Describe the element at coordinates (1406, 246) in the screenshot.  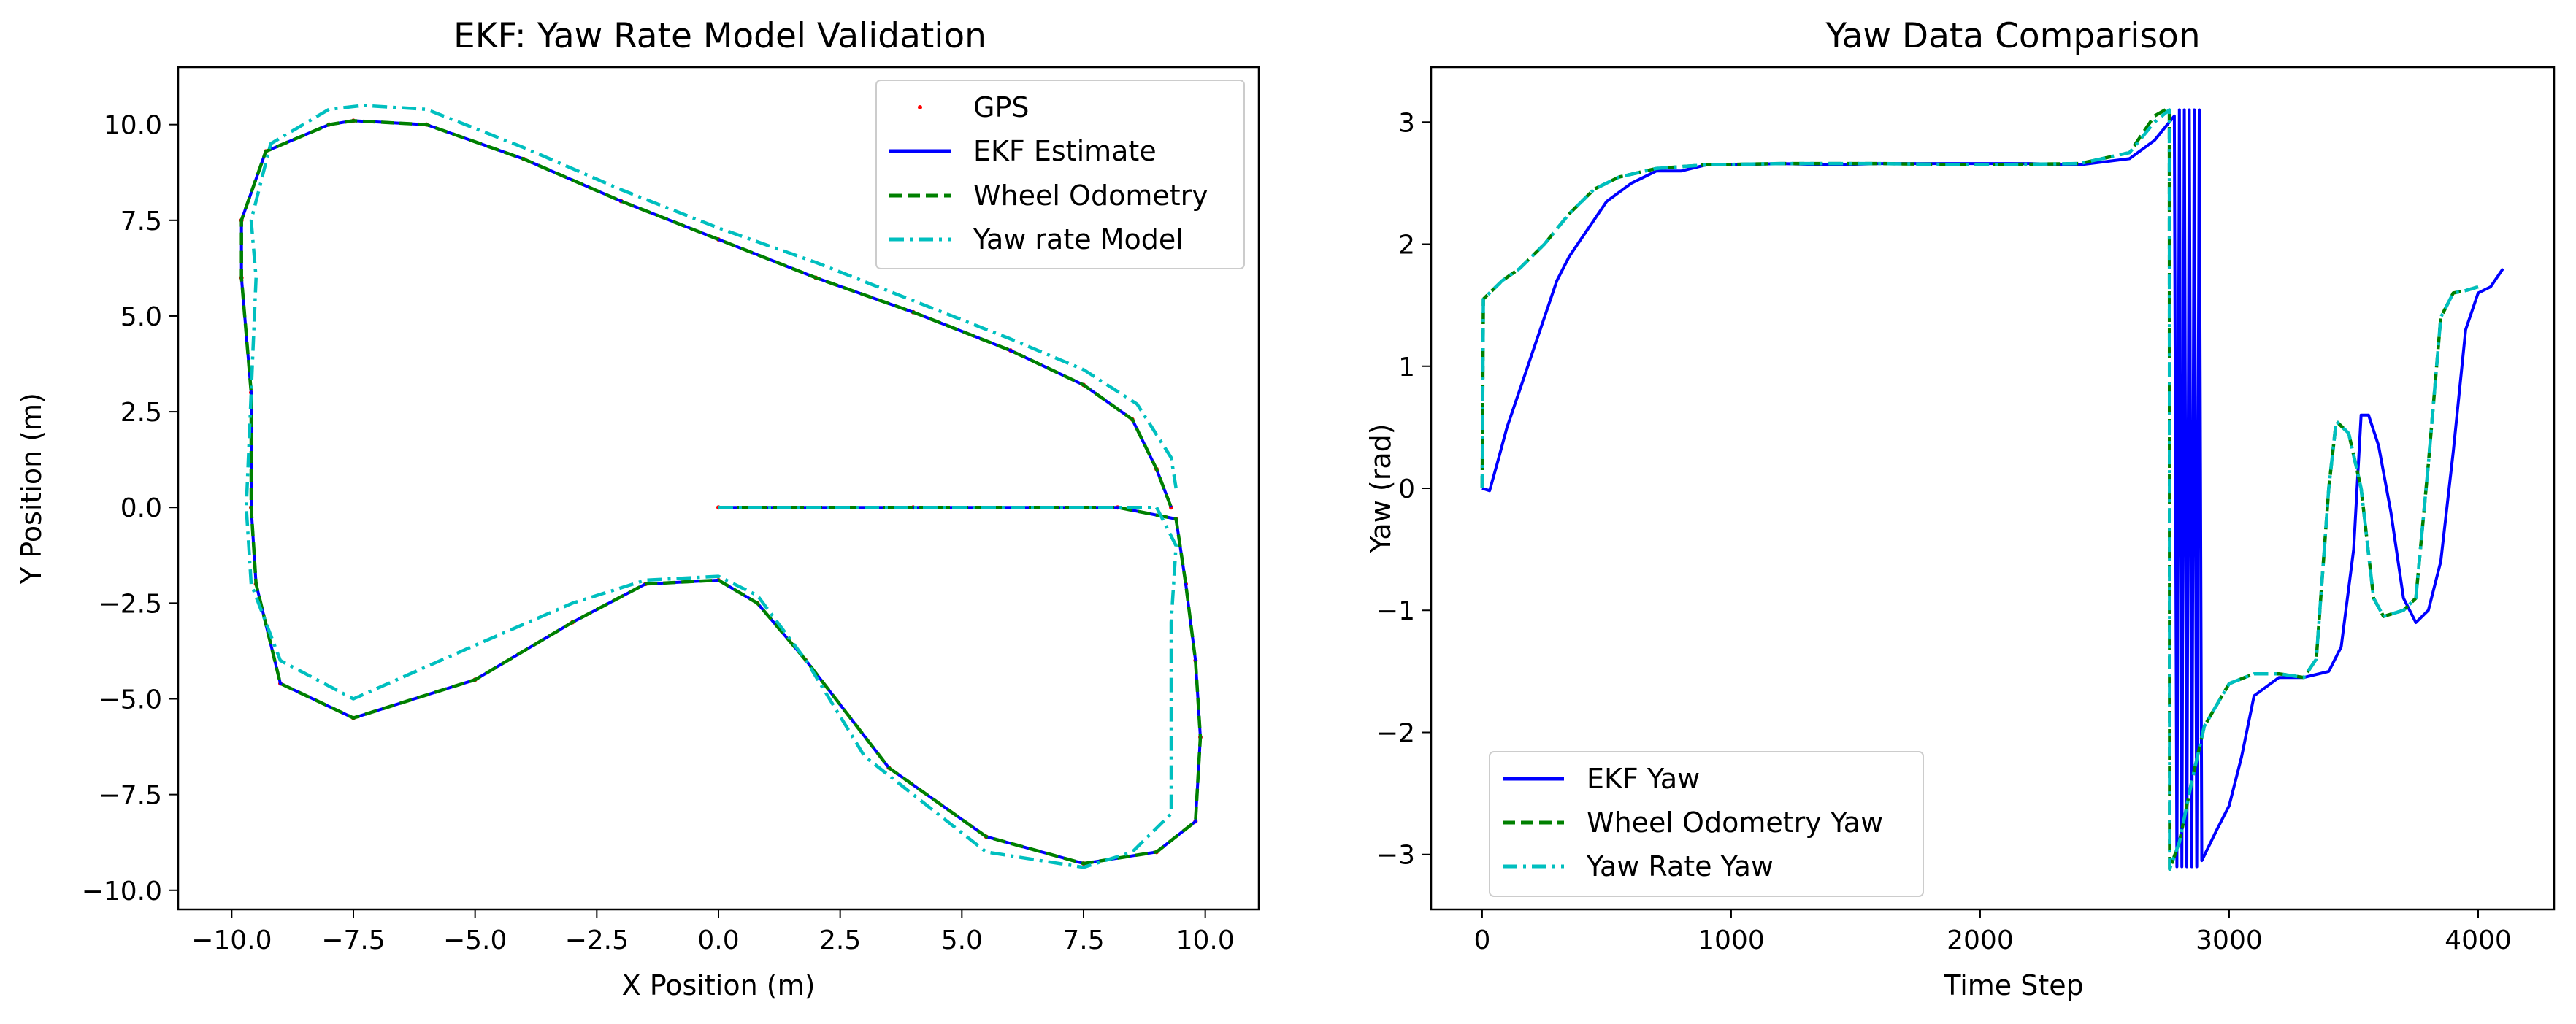
I see `y-tick-label: 2` at that location.